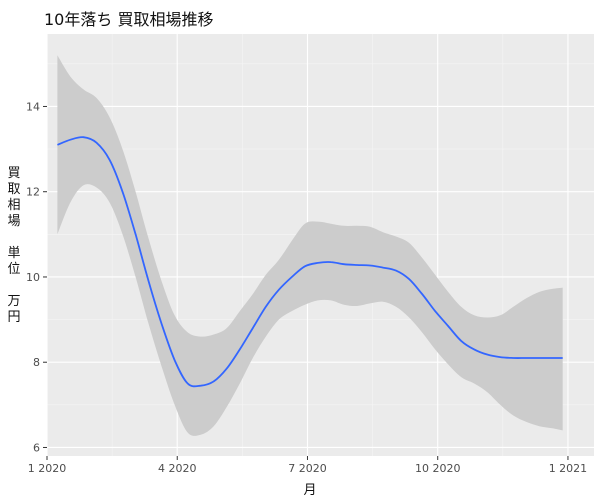 This screenshot has height=500, width=600. What do you see at coordinates (36, 447) in the screenshot?
I see `y-tick-label: 6` at bounding box center [36, 447].